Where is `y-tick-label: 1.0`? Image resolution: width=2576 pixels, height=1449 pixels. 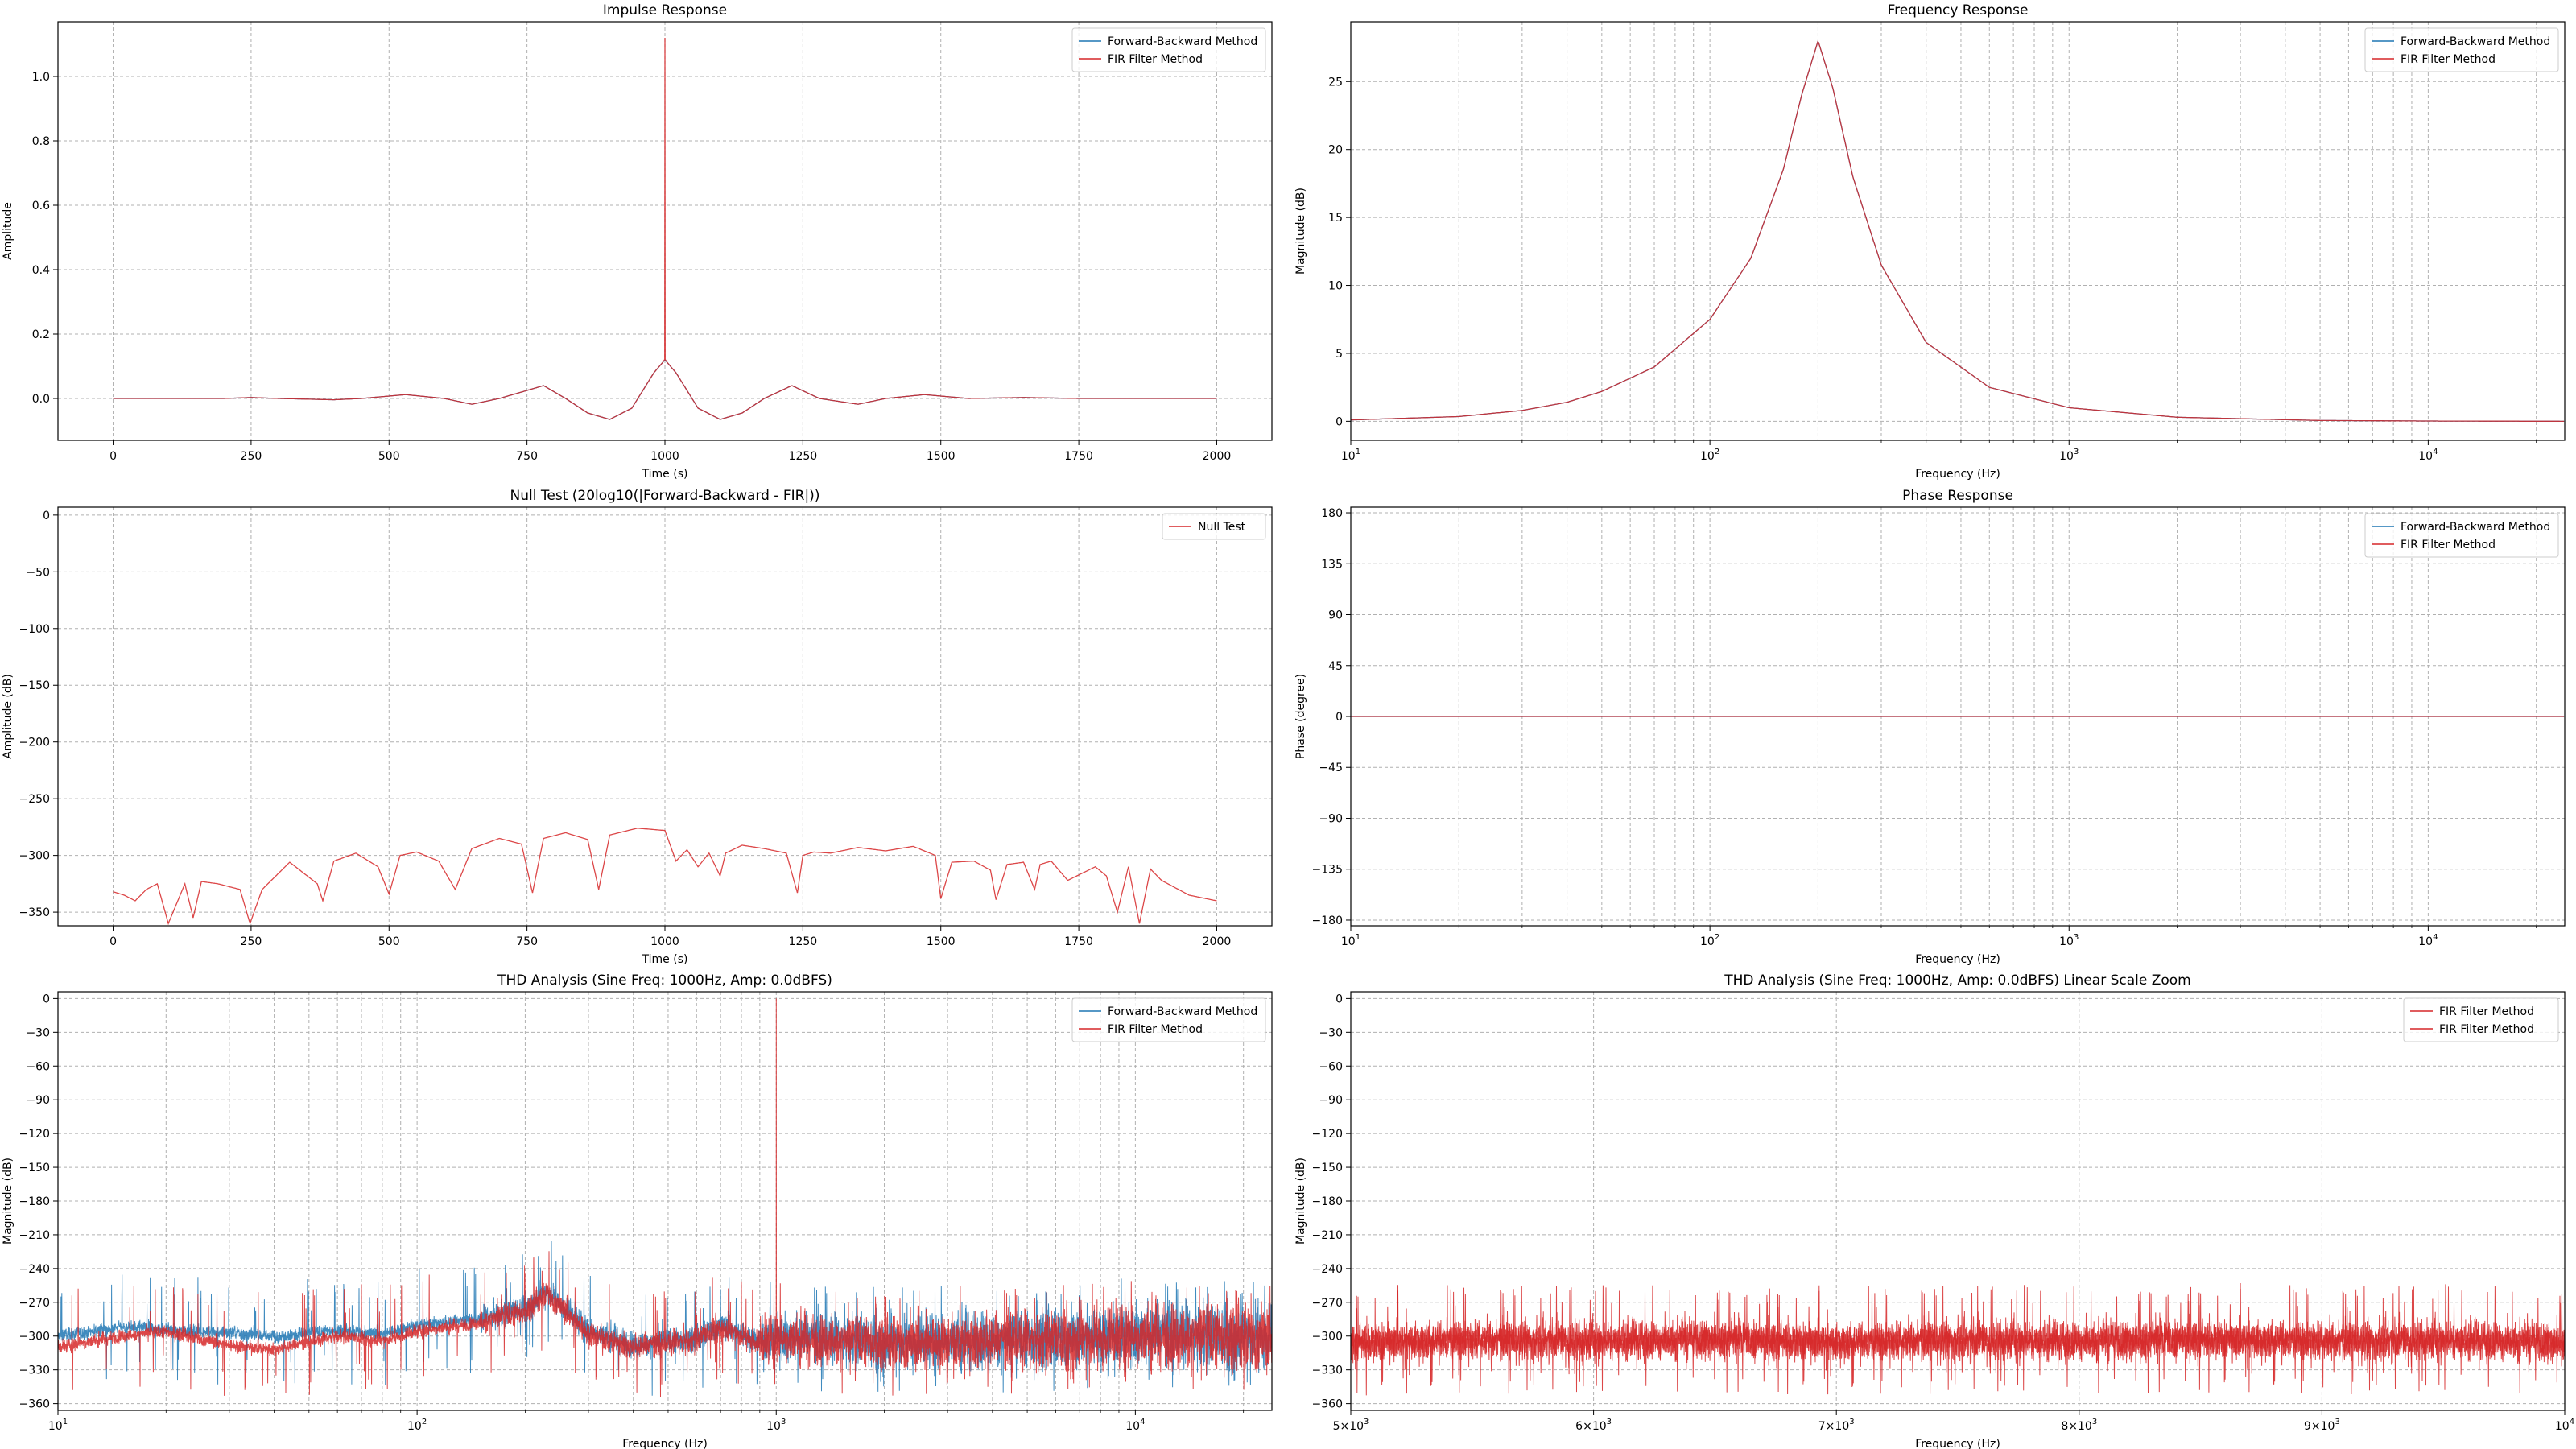
y-tick-label: 1.0 is located at coordinates (41, 77).